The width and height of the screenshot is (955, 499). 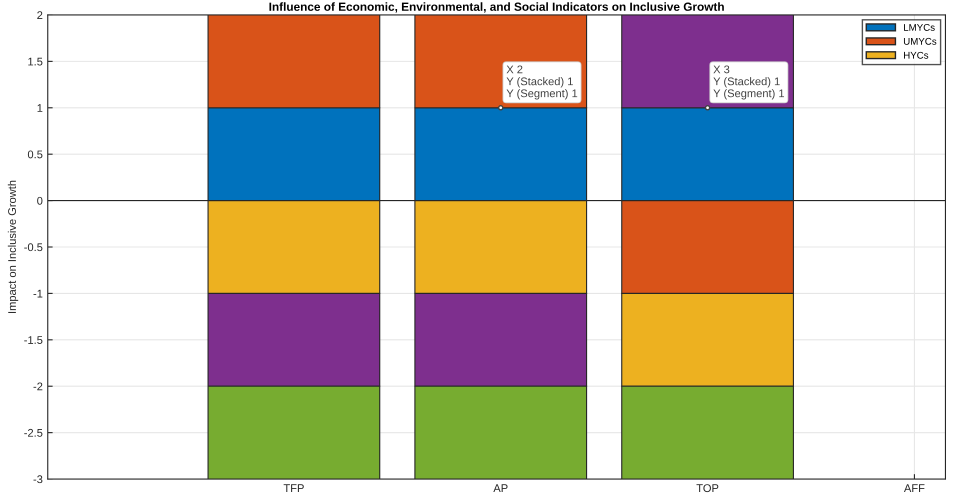 I want to click on y-tick-label: 0, so click(x=39, y=200).